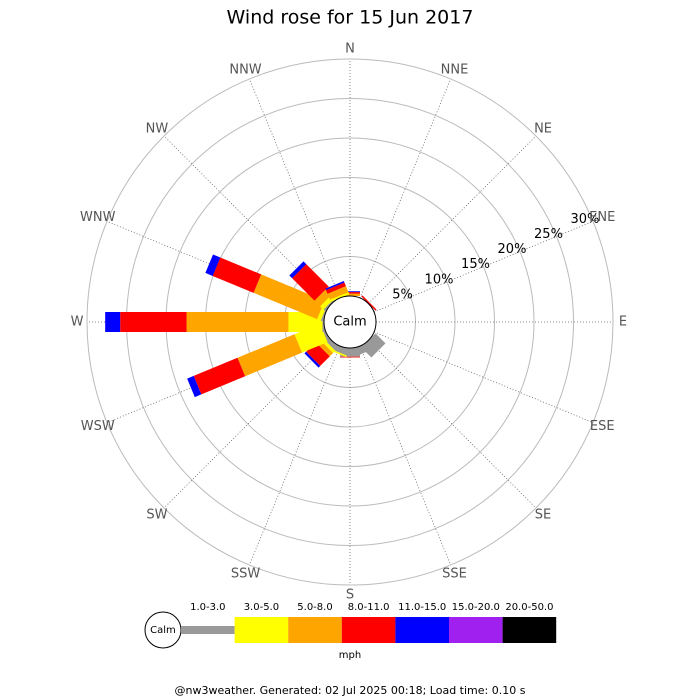  Describe the element at coordinates (157, 128) in the screenshot. I see `direction-label: NW` at that location.